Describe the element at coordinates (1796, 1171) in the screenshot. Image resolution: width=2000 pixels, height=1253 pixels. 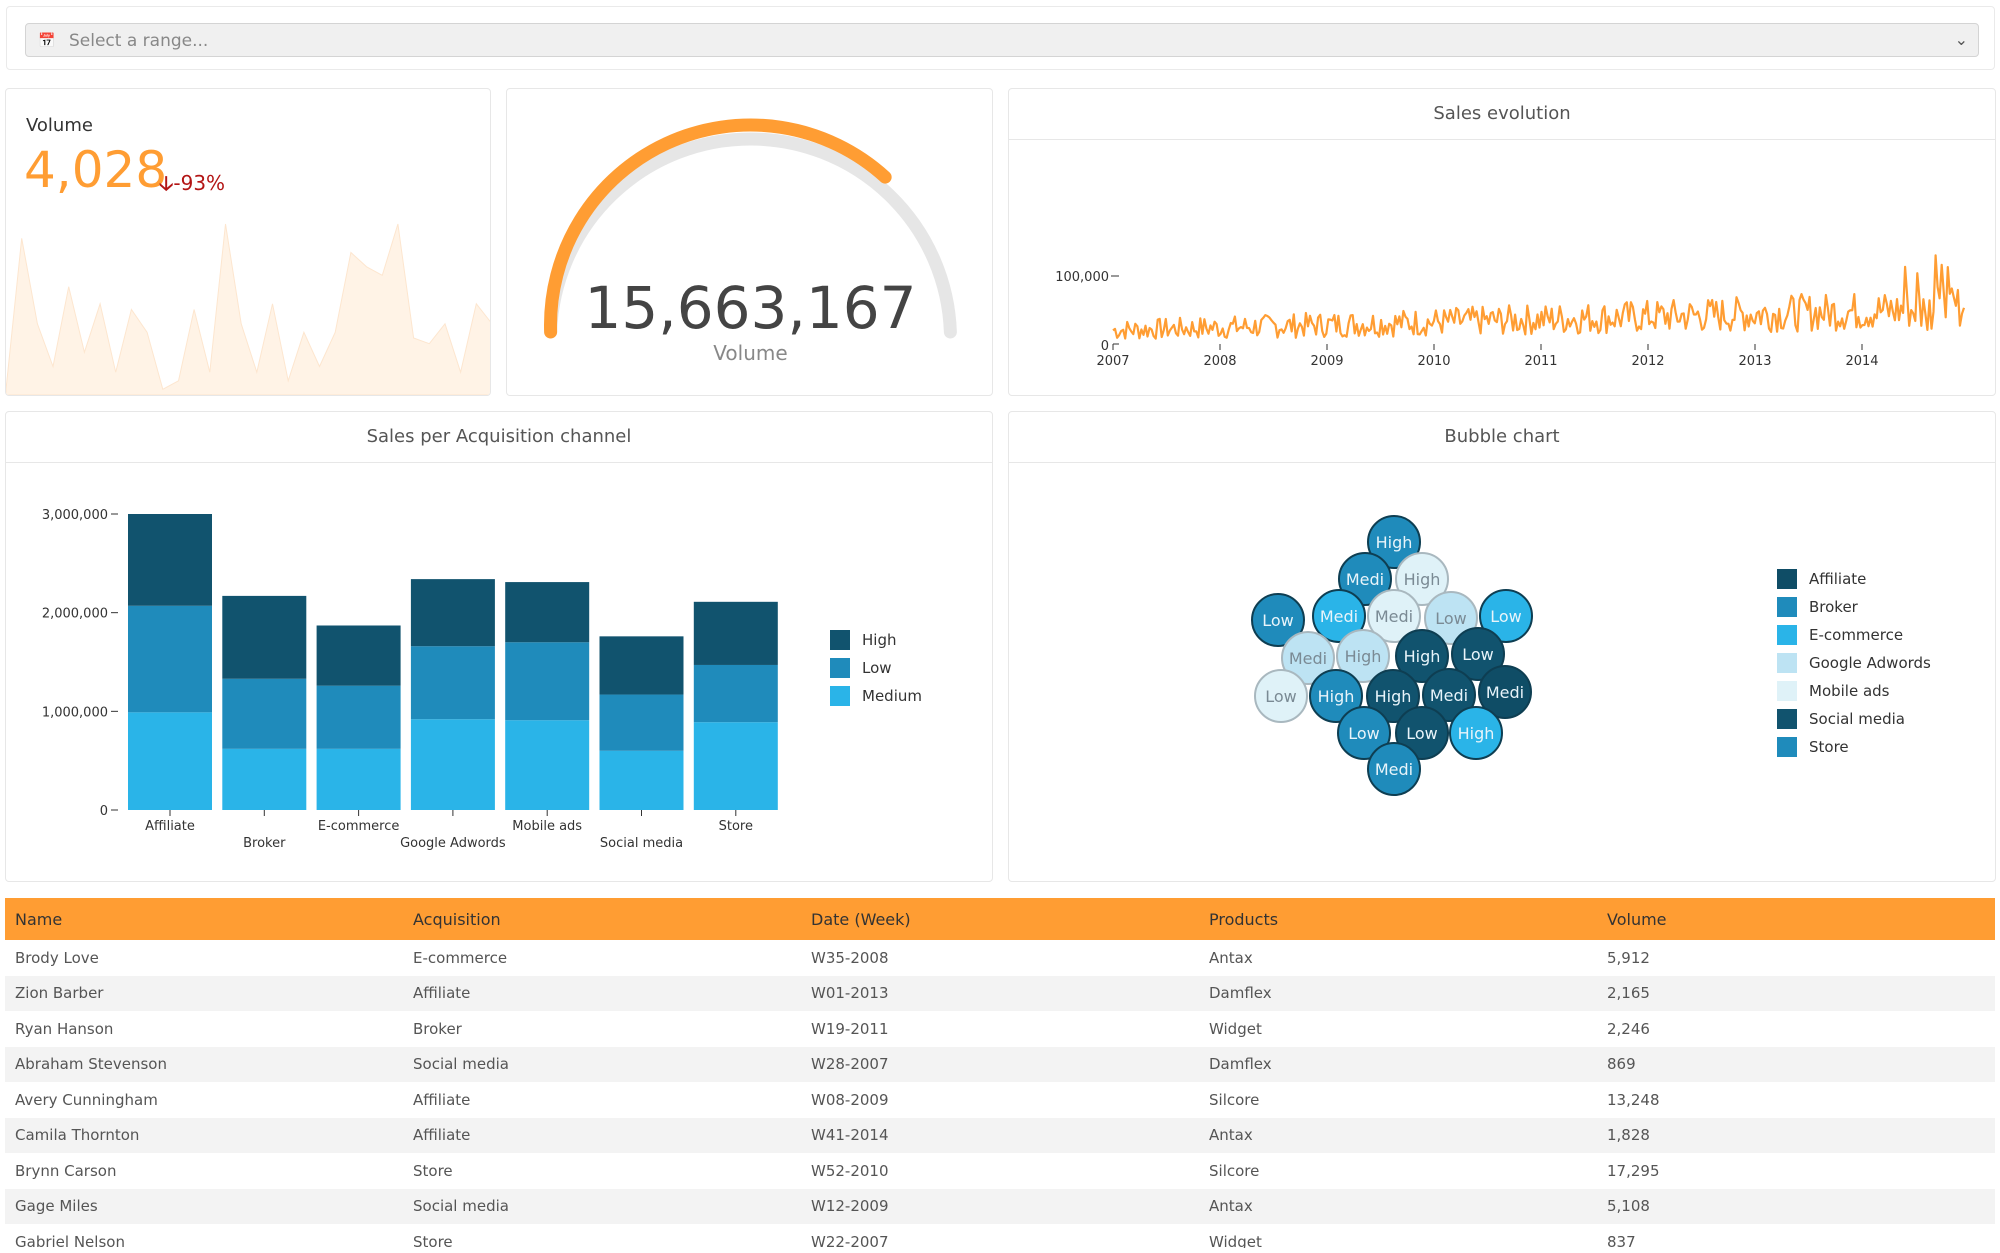
I see `table-cell: 17,295` at that location.